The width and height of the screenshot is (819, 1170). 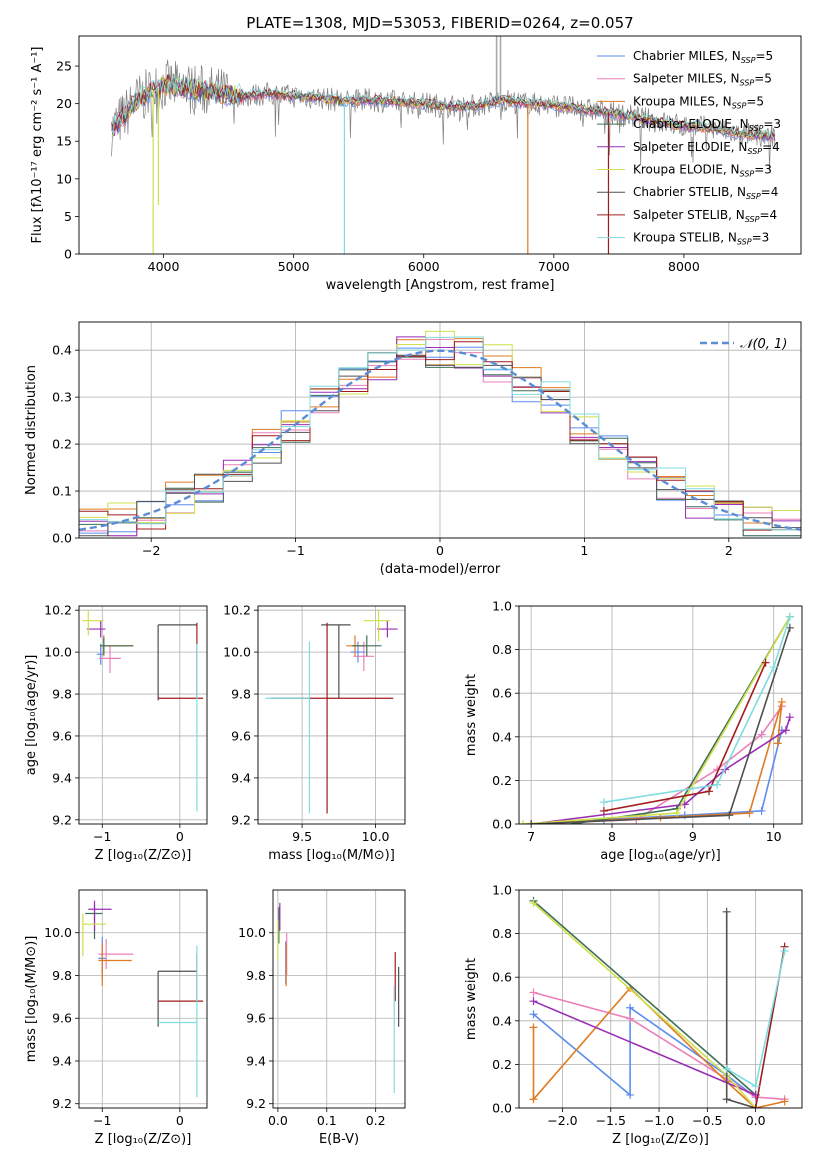 What do you see at coordinates (440, 285) in the screenshot?
I see `x-axis-label: wavelength [Angstrom, rest frame]` at bounding box center [440, 285].